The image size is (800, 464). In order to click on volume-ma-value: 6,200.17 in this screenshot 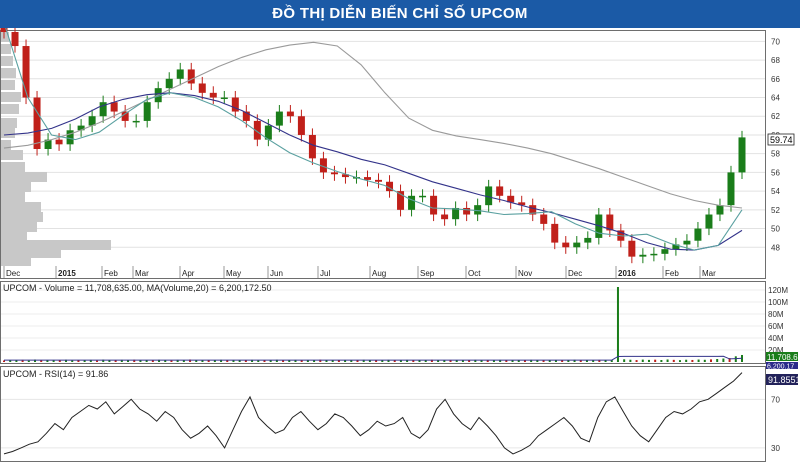, I will do `click(780, 367)`.